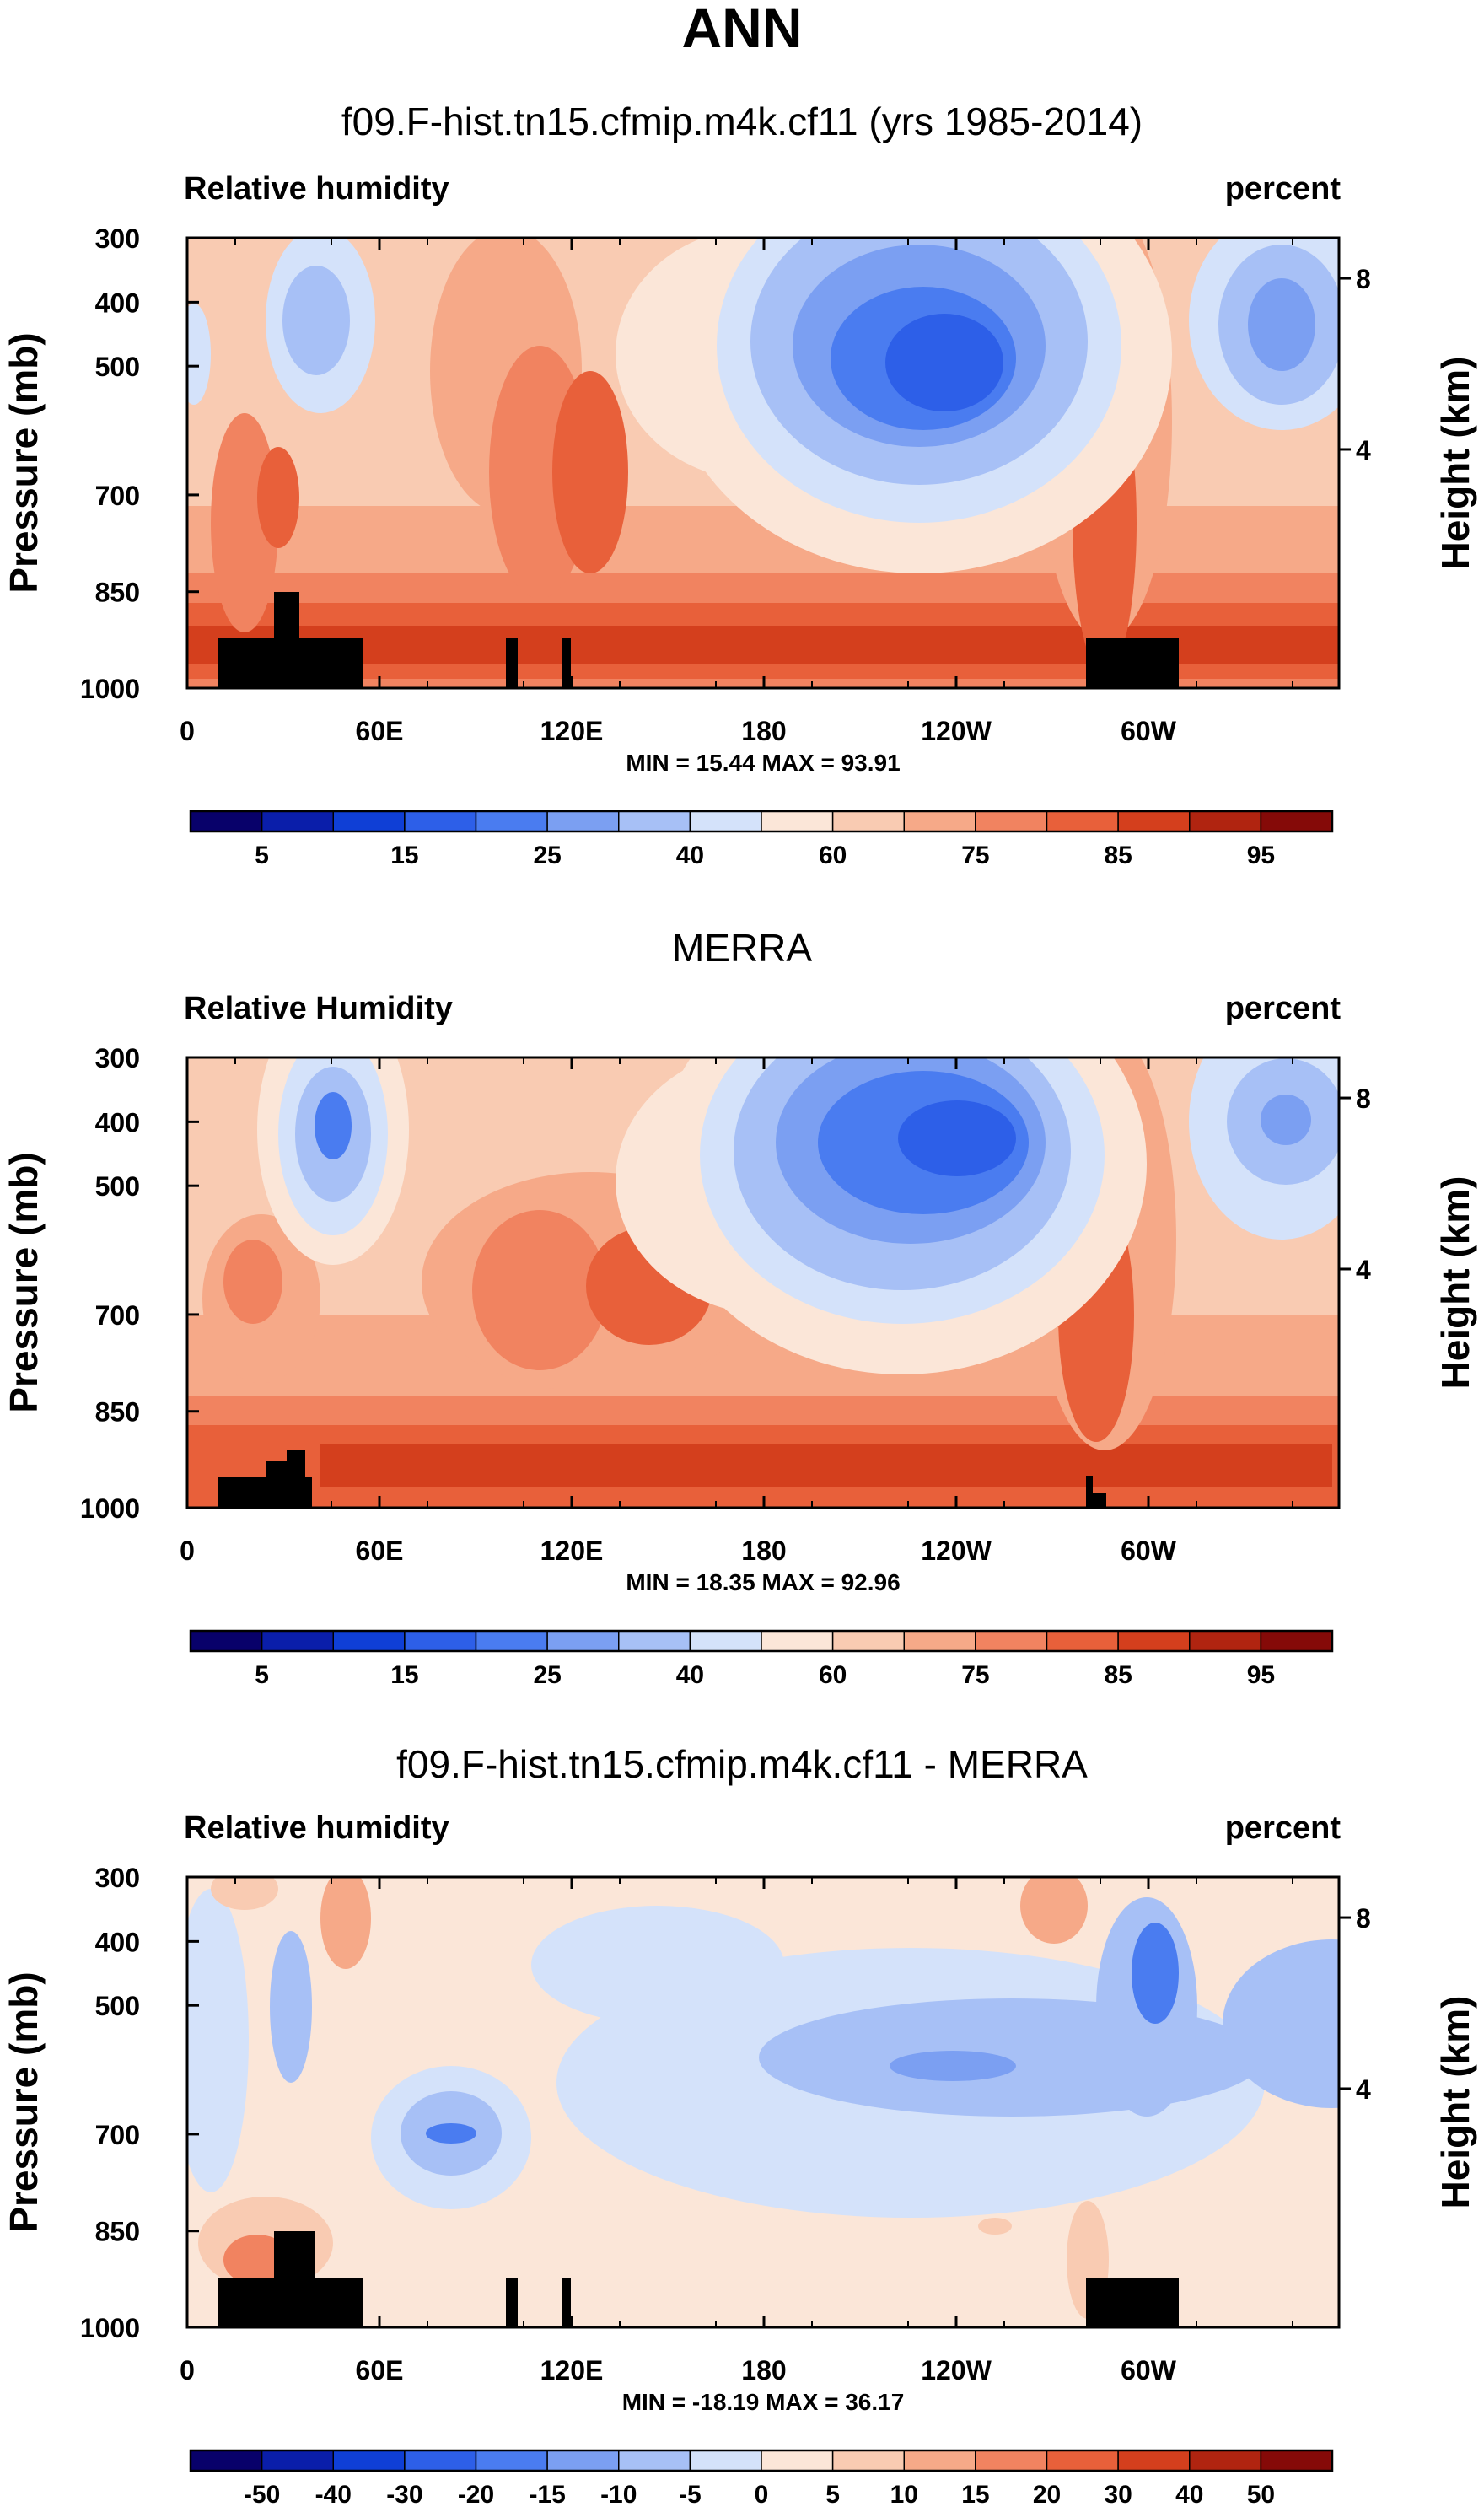  I want to click on variable-label: Relative Humidity, so click(318, 1008).